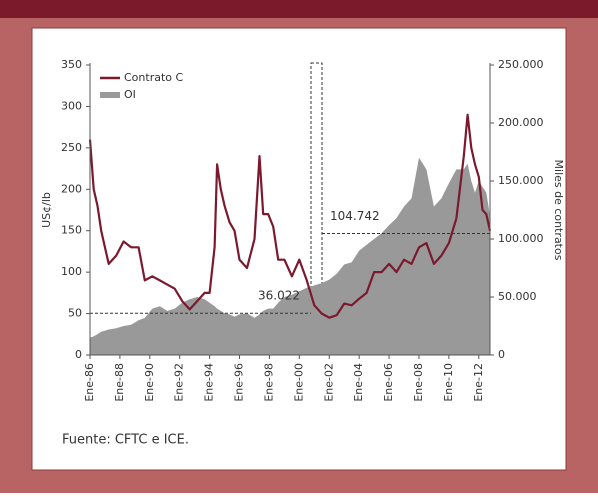 The height and width of the screenshot is (497, 598). Describe the element at coordinates (521, 64) in the screenshot. I see `y2-tick-label: 250.000` at that location.